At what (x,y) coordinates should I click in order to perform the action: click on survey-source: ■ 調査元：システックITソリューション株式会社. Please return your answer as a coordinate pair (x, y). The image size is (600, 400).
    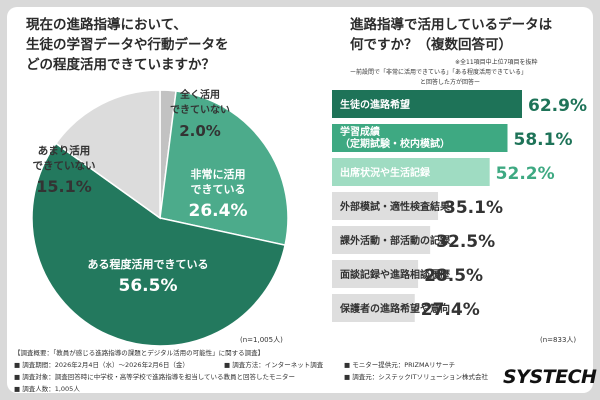
    Looking at the image, I should click on (416, 377).